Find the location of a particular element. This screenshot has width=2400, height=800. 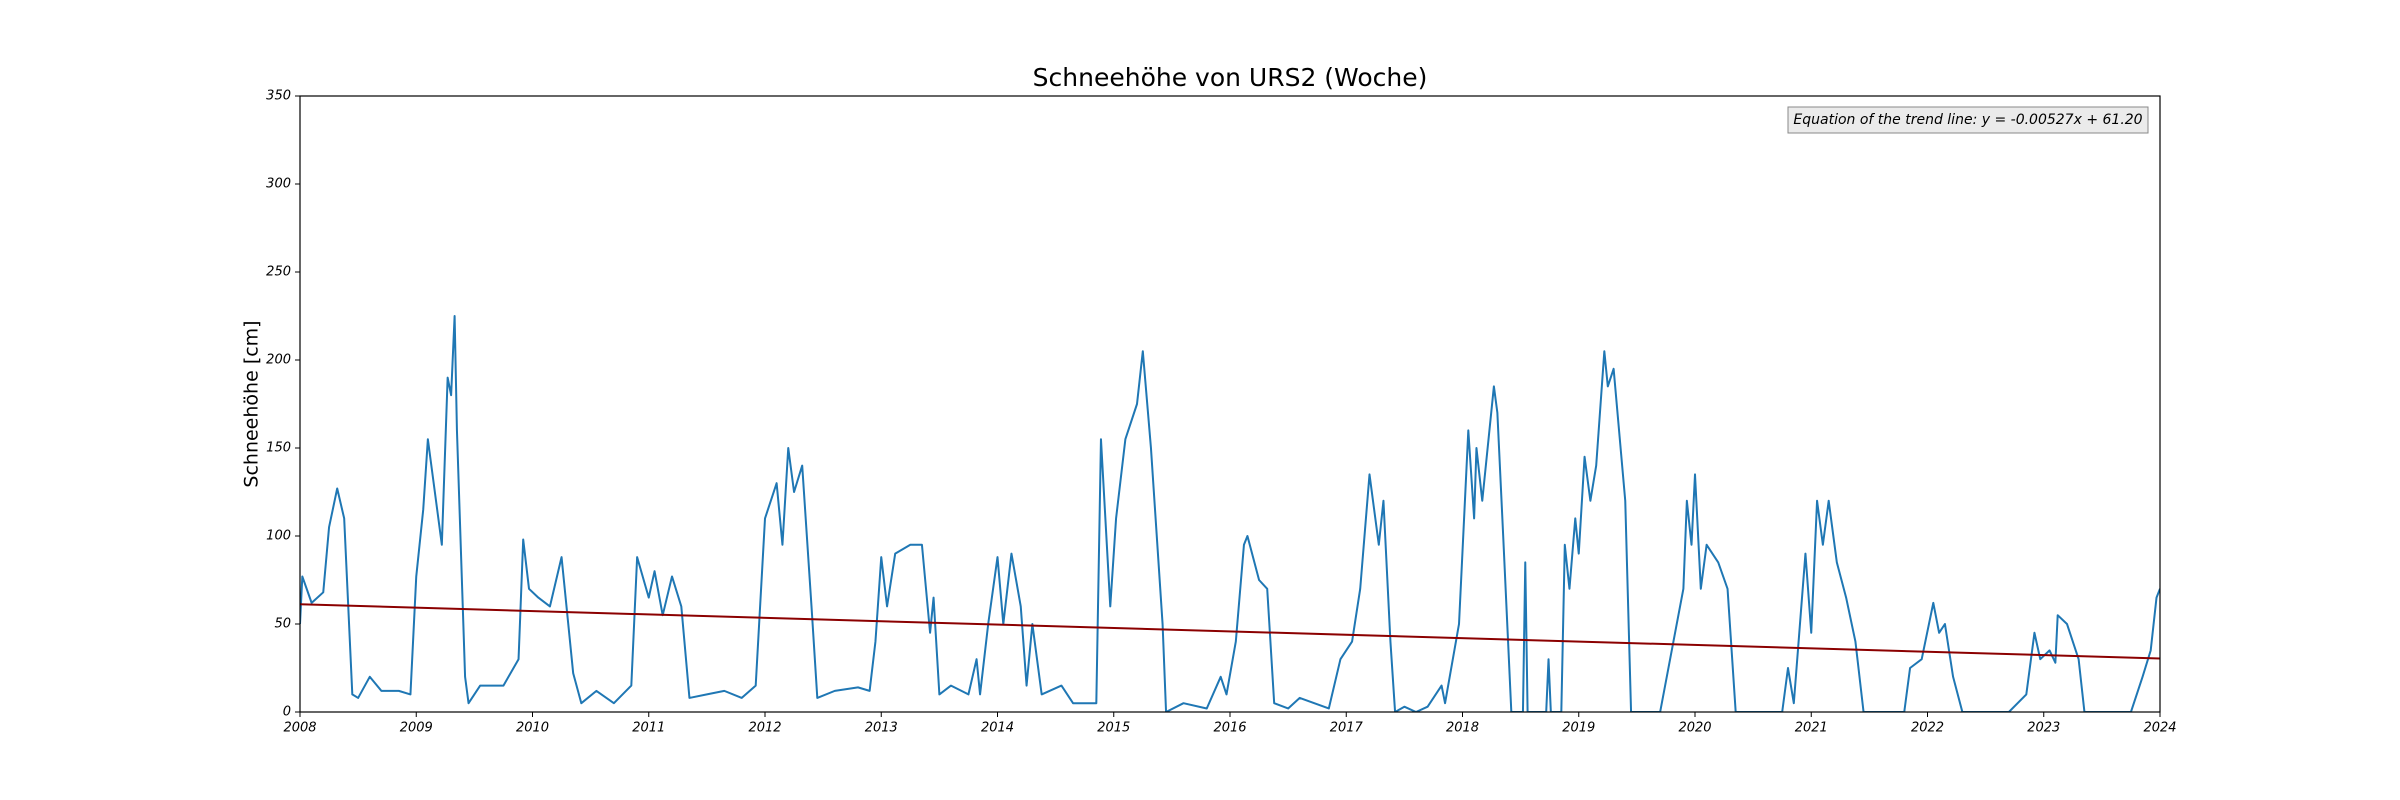

x-tick-label: 2021 is located at coordinates (1811, 728).